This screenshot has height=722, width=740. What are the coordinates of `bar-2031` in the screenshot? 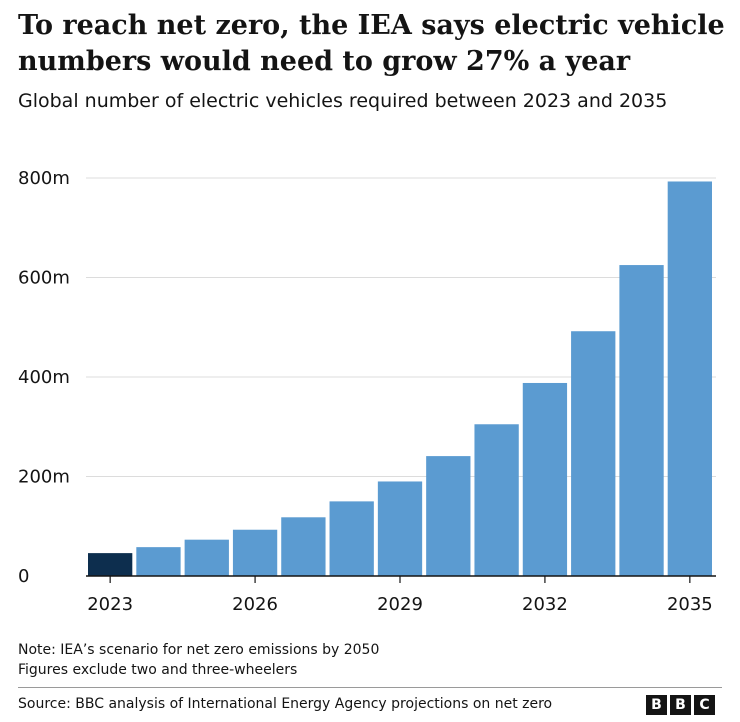 It's located at (496, 500).